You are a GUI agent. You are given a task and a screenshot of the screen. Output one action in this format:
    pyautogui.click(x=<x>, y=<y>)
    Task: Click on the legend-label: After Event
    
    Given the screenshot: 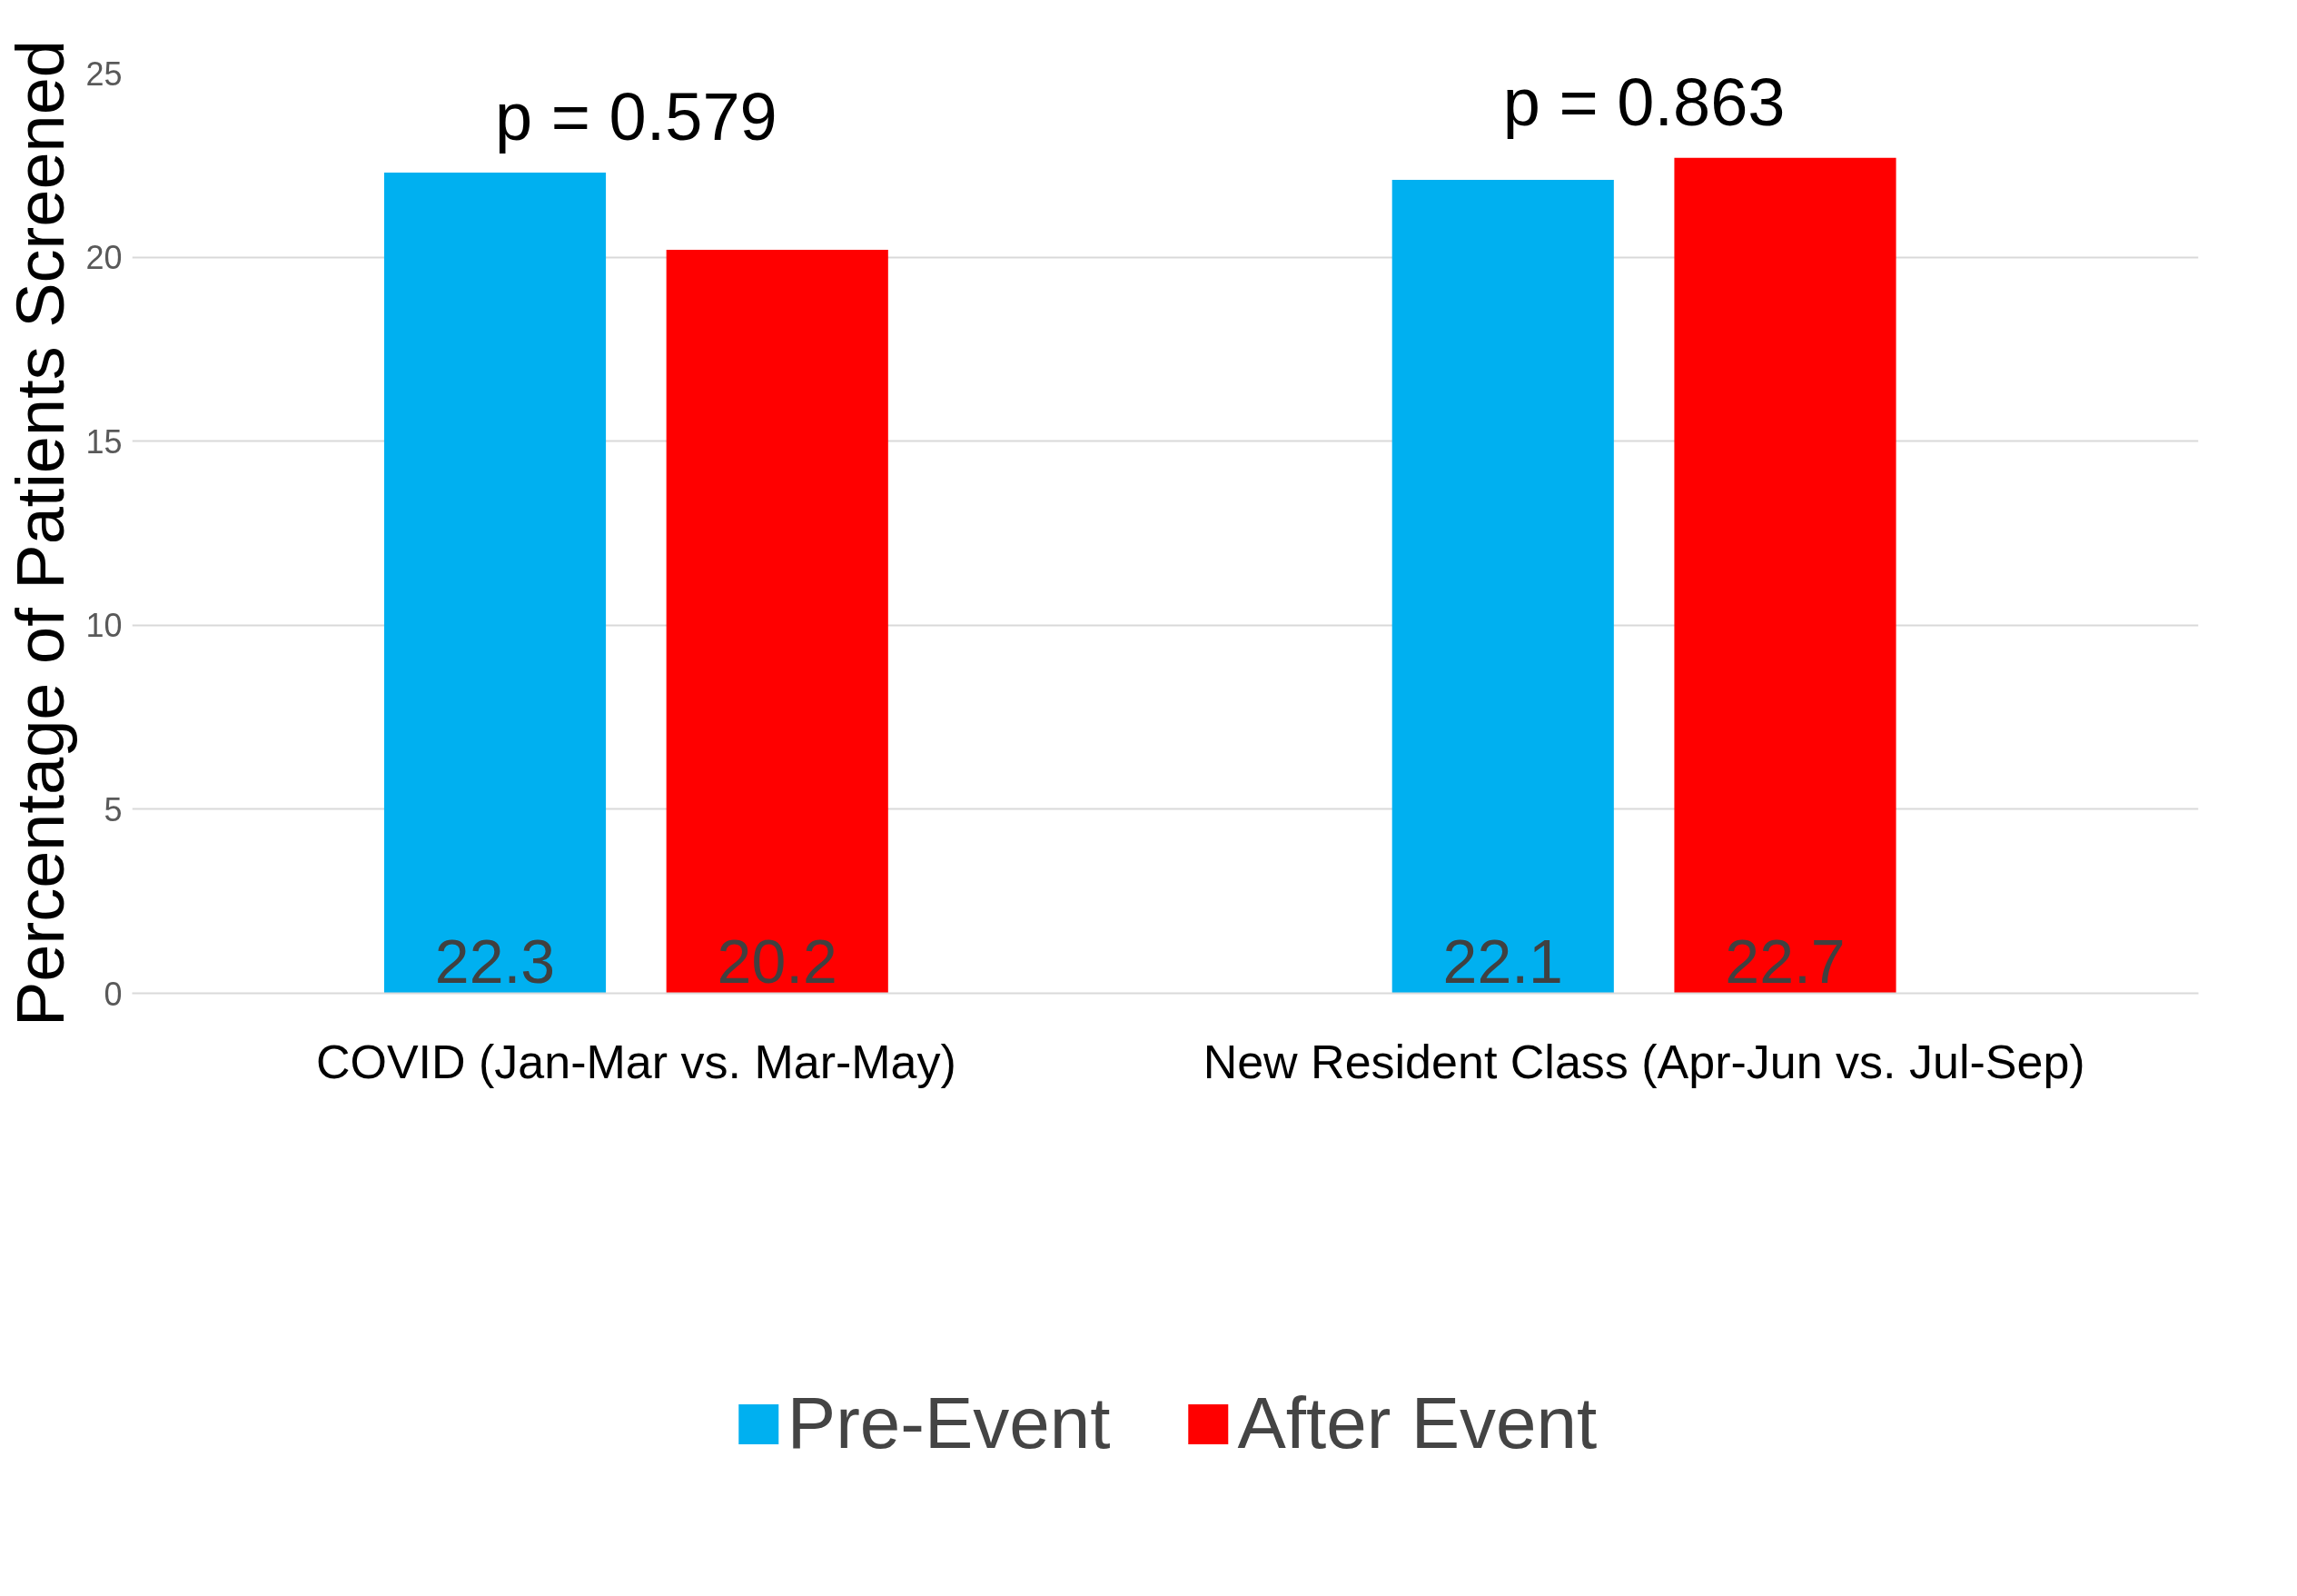 What is the action you would take?
    pyautogui.click(x=1417, y=1423)
    